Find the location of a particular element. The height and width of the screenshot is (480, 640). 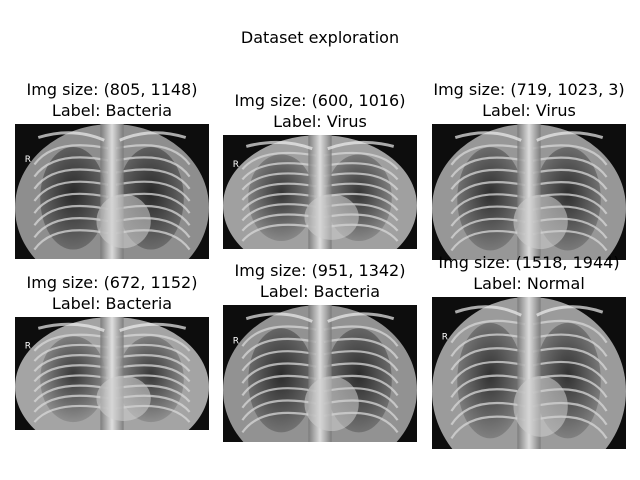

panel-6-label: Label: Normal is located at coordinates (529, 283).